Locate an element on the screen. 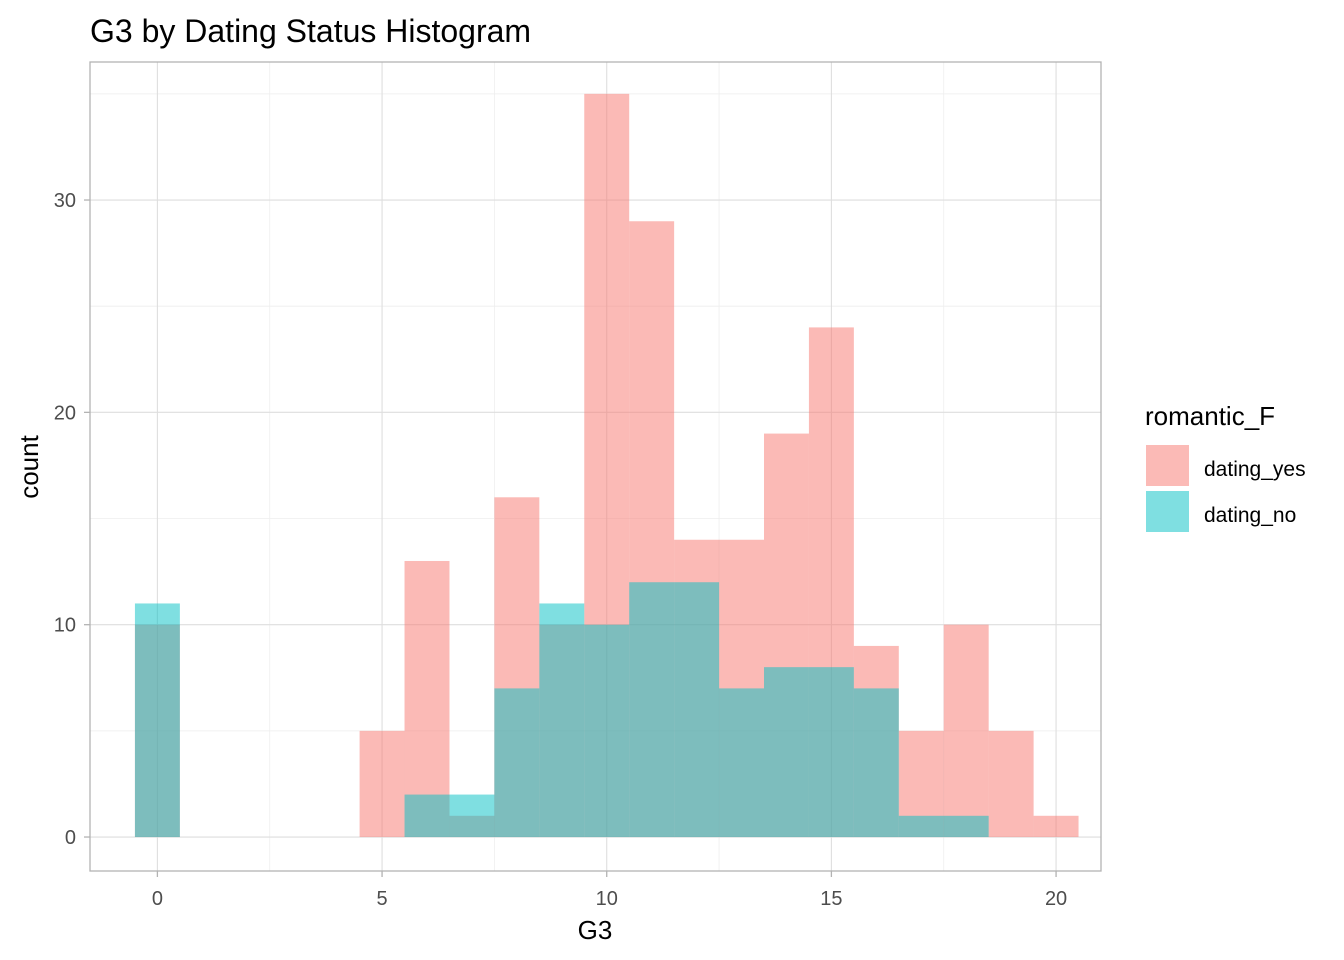 The height and width of the screenshot is (960, 1344). x-tick-label: 0 is located at coordinates (157, 899).